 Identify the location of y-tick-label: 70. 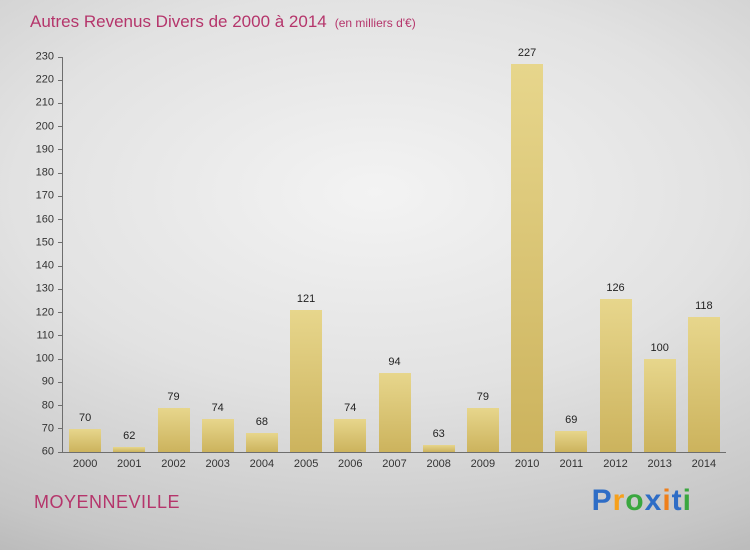
(47, 428).